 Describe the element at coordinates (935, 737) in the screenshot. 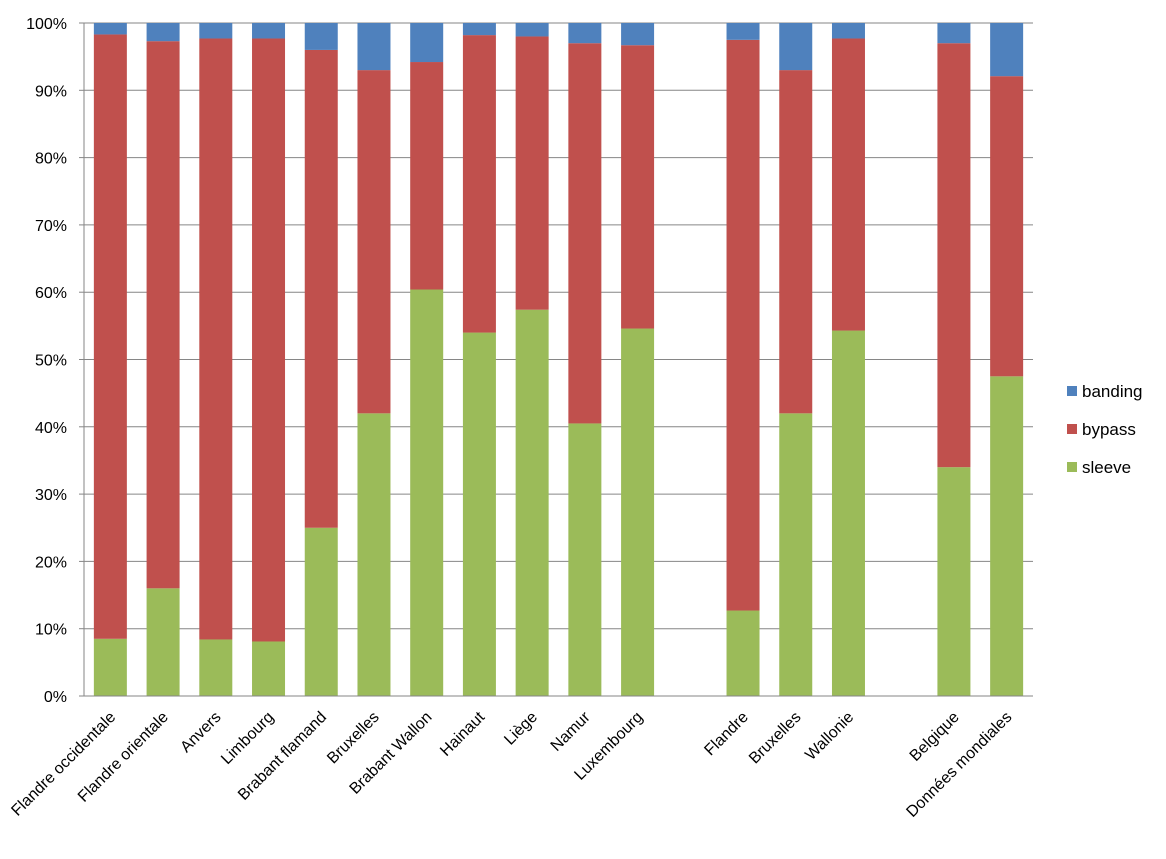

I see `x-tick-label-belgique: Belgique` at that location.